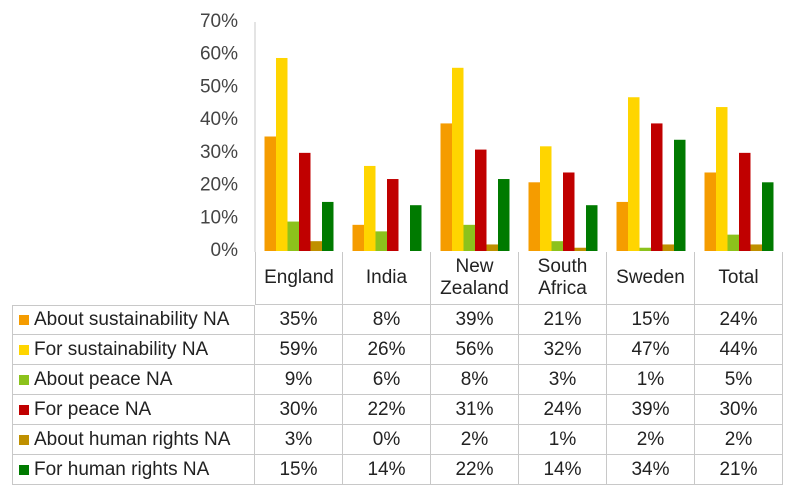 This screenshot has height=490, width=789. What do you see at coordinates (739, 380) in the screenshot?
I see `data-label: 5%` at bounding box center [739, 380].